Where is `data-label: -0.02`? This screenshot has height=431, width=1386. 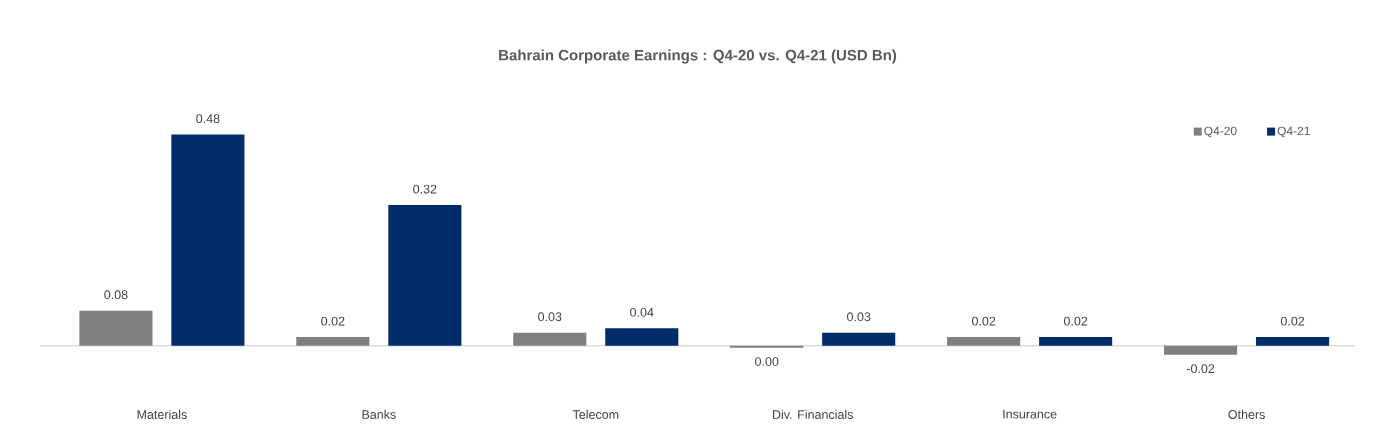
data-label: -0.02 is located at coordinates (1200, 369).